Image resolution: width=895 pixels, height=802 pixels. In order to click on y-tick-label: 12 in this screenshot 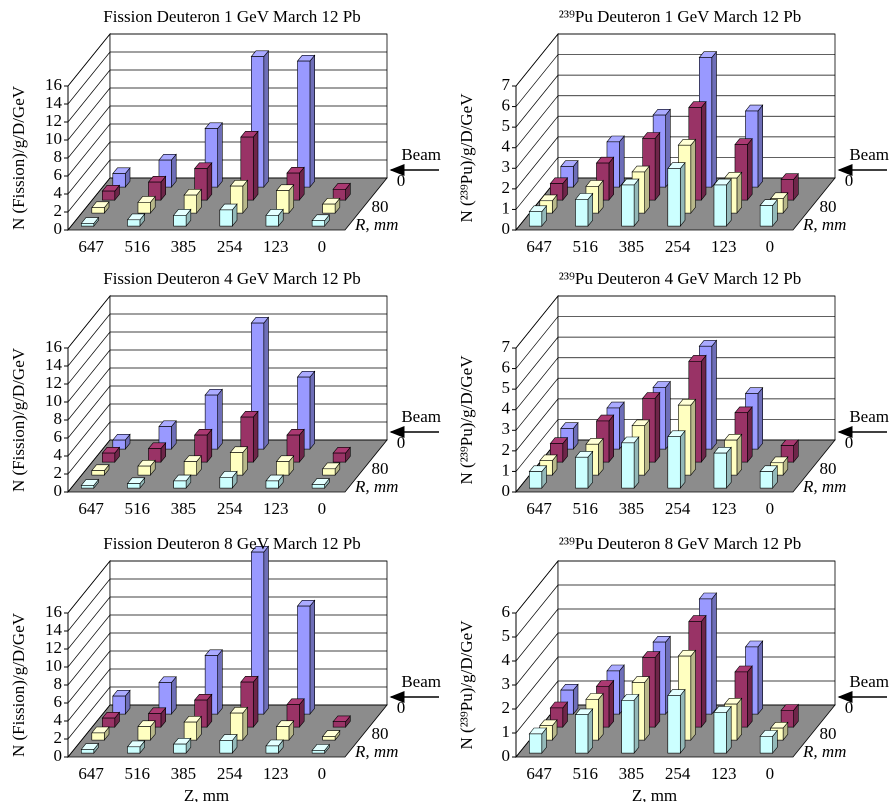, I will do `click(53, 120)`.